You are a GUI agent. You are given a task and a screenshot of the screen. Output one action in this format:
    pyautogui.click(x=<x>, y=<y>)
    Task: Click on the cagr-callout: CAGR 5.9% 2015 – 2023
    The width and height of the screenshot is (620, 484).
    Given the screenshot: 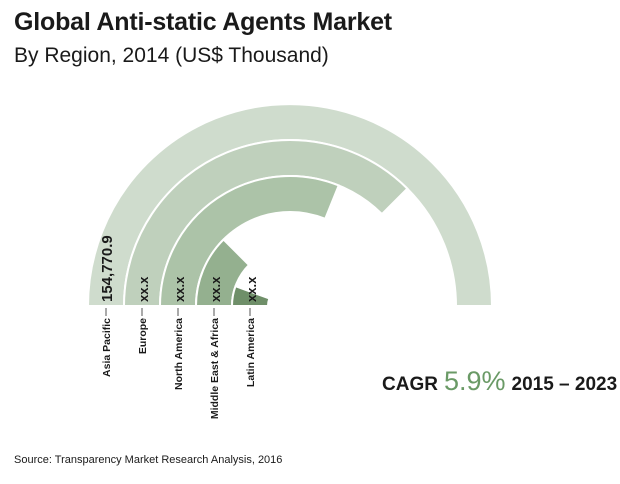 What is the action you would take?
    pyautogui.click(x=499, y=381)
    